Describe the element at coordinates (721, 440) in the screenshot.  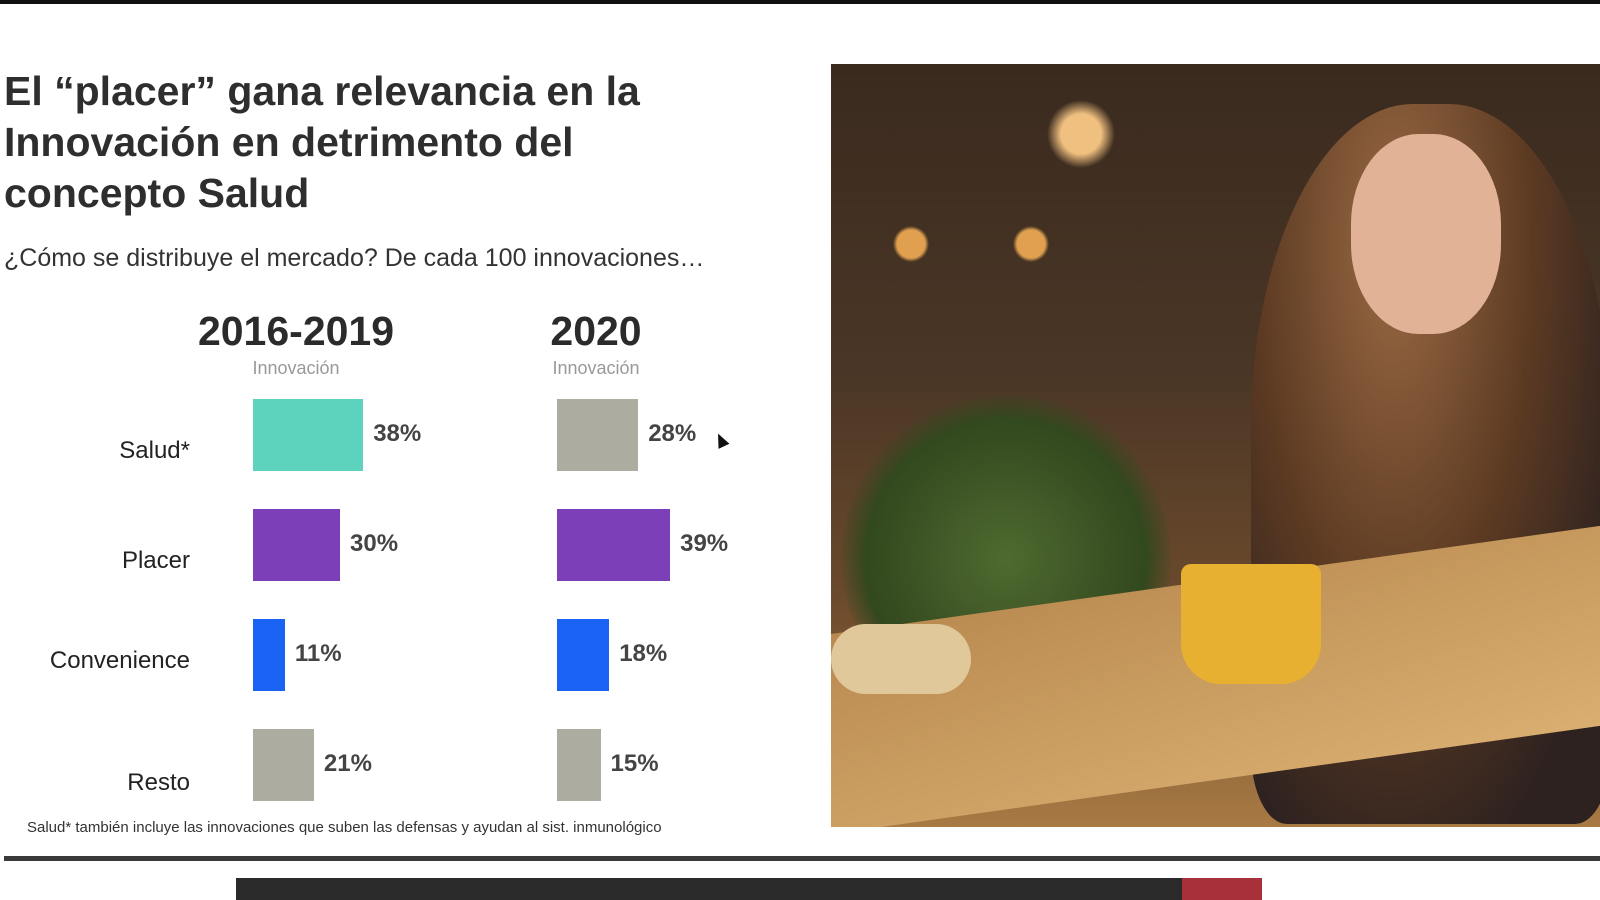
I see `mouse-cursor-icon` at that location.